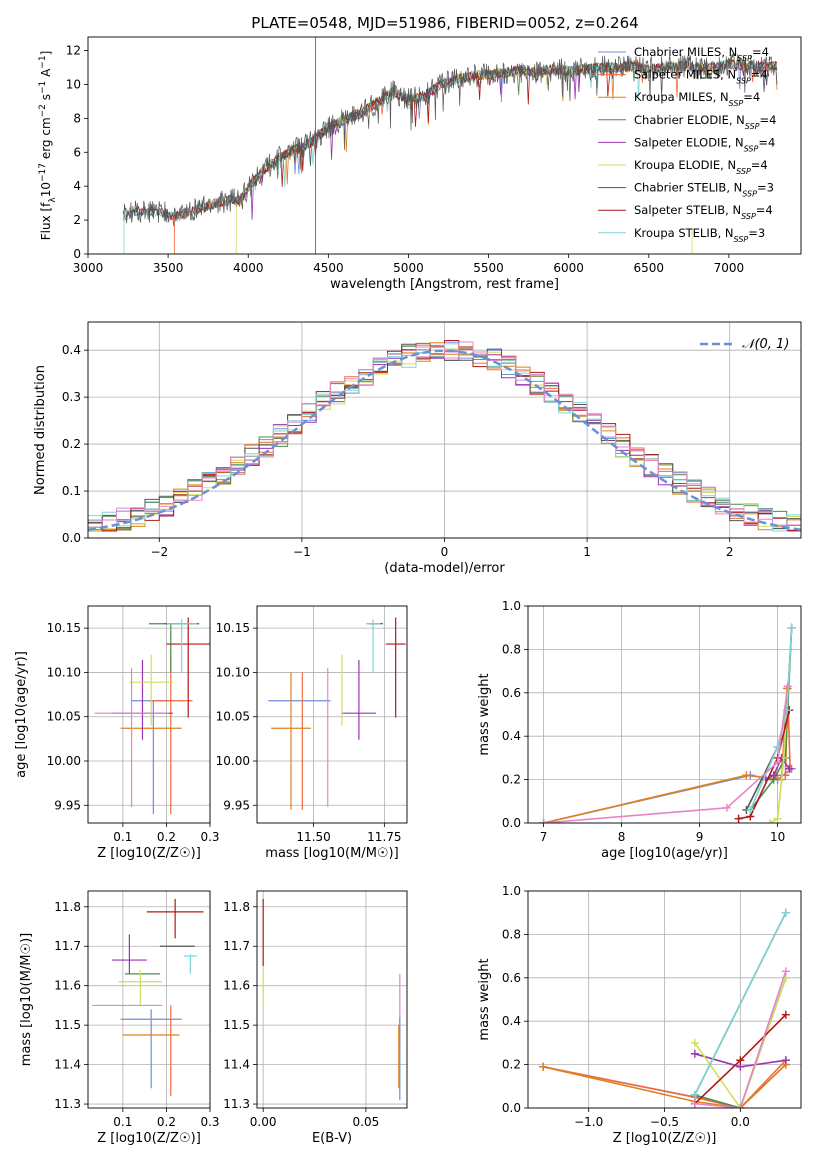 The image size is (819, 1170). What do you see at coordinates (384, 837) in the screenshot?
I see `x-tick-label: 11.75` at bounding box center [384, 837].